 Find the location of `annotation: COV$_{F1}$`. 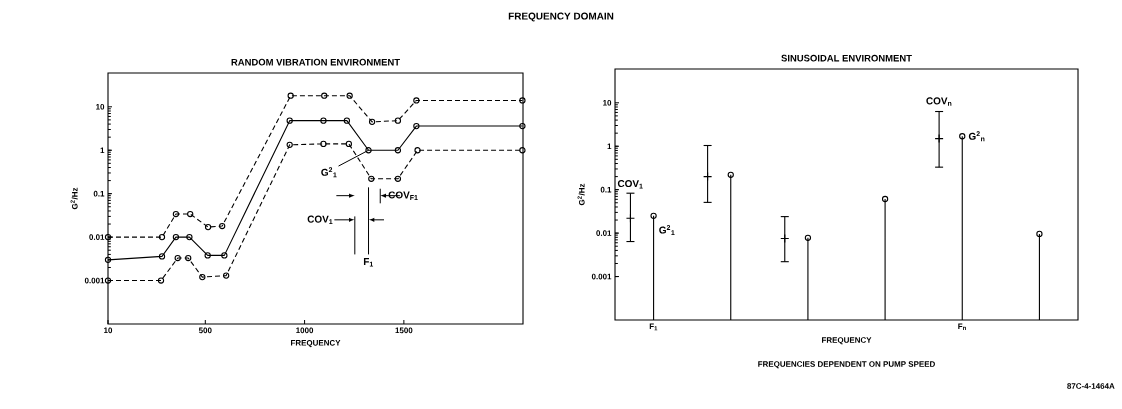

annotation: COV$_{F1}$ is located at coordinates (403, 195).